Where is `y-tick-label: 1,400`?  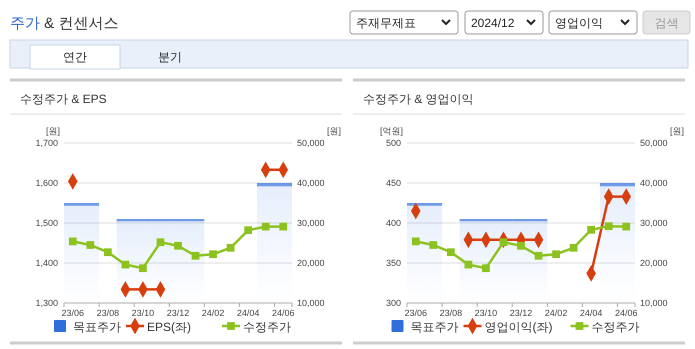
y-tick-label: 1,400 is located at coordinates (46, 263).